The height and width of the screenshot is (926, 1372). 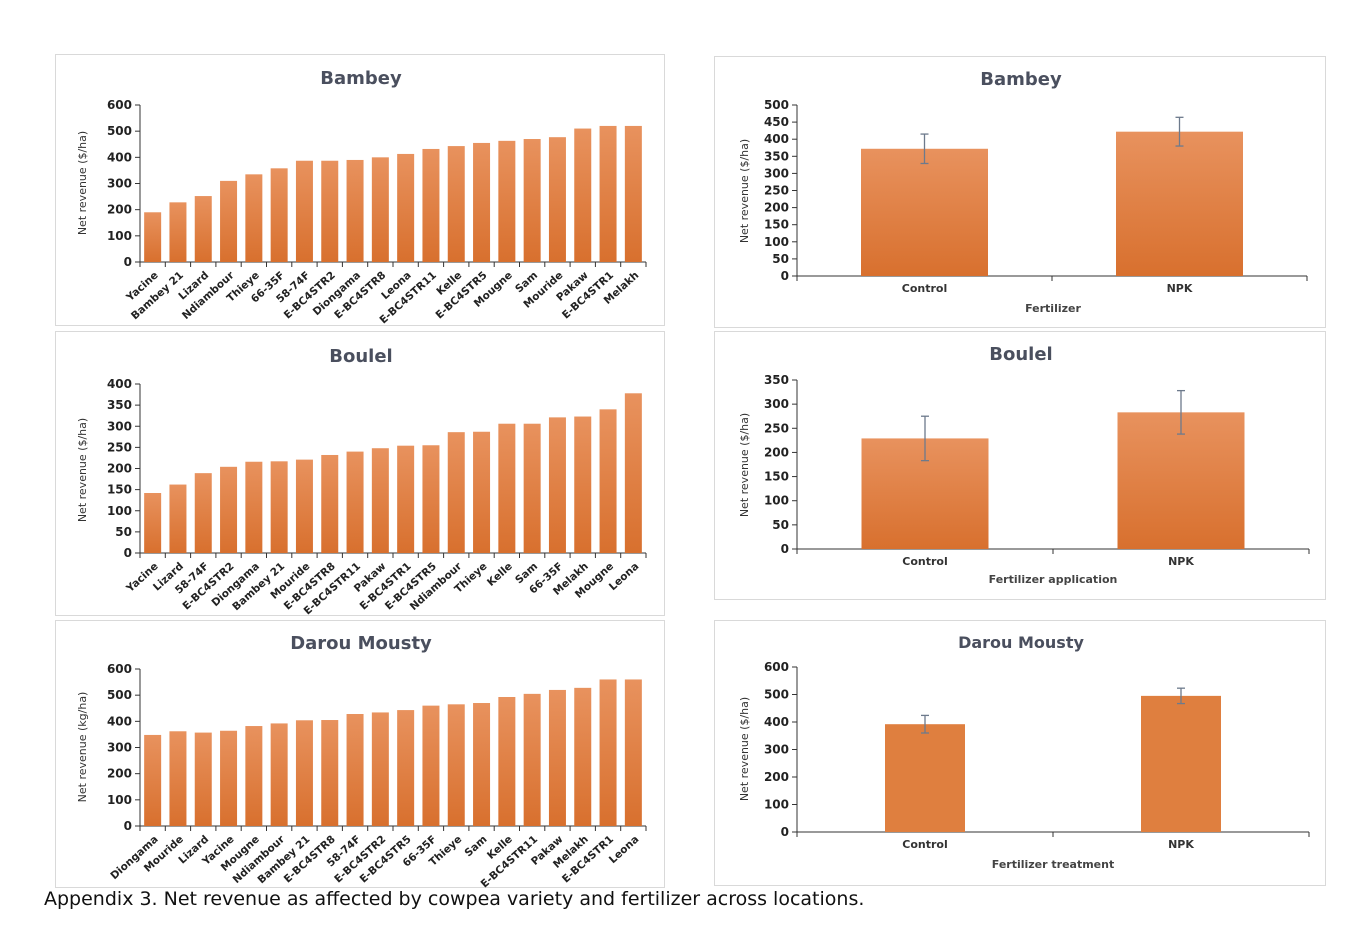 What do you see at coordinates (456, 492) in the screenshot?
I see `bar: Ndiambour: 286` at bounding box center [456, 492].